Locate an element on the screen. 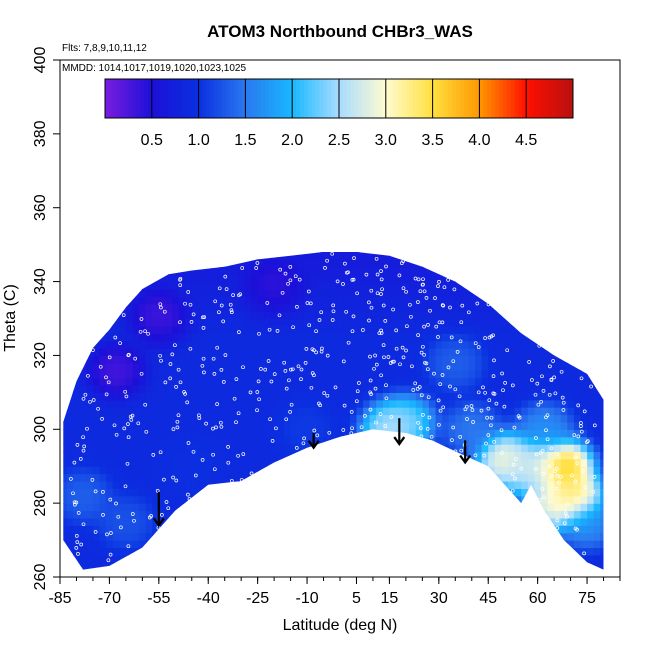 This screenshot has width=650, height=650. colorbar-tick-label: 1.5 is located at coordinates (245, 140).